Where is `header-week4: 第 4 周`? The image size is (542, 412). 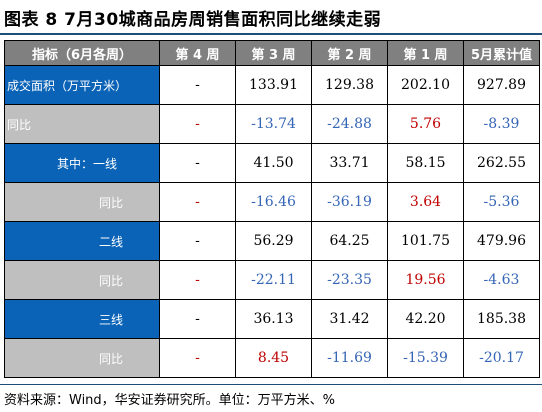
header-week4: 第 4 周 is located at coordinates (197, 53).